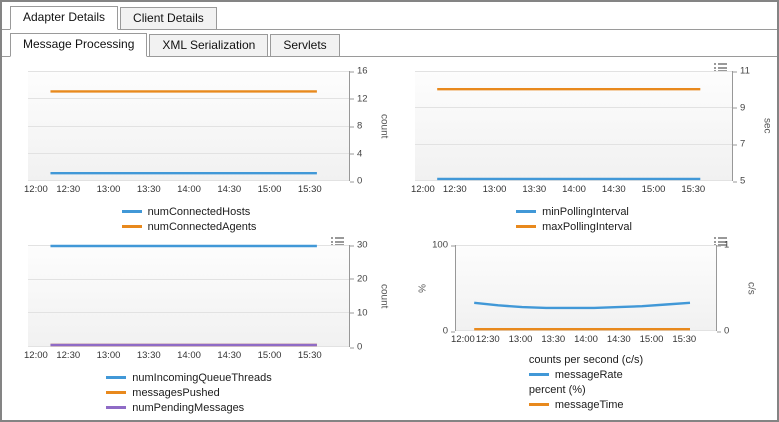  I want to click on legend-item: minPollingInterval, so click(574, 211).